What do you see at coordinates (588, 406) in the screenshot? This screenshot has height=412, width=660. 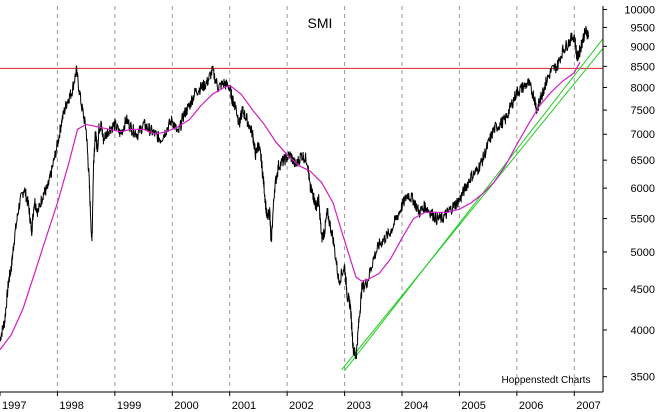 I see `x-tick-label-2007: 2007` at bounding box center [588, 406].